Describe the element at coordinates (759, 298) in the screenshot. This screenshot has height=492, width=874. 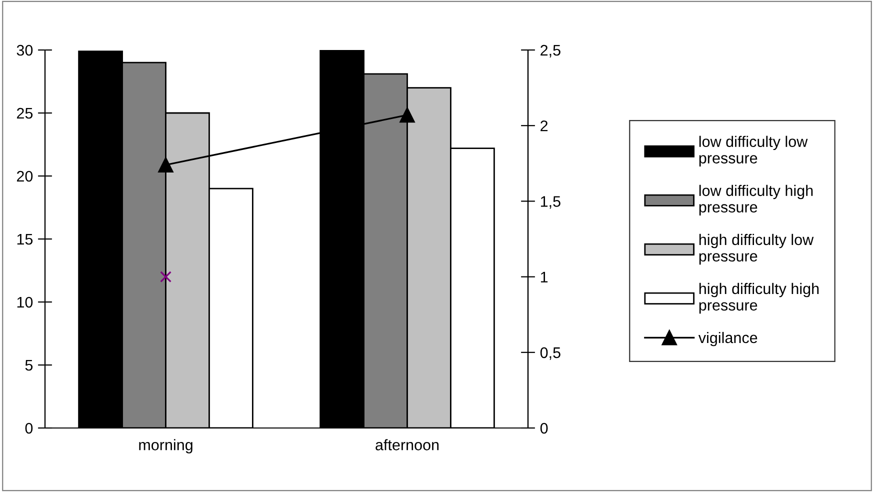
I see `legend-label: high difficulty high pressure` at that location.